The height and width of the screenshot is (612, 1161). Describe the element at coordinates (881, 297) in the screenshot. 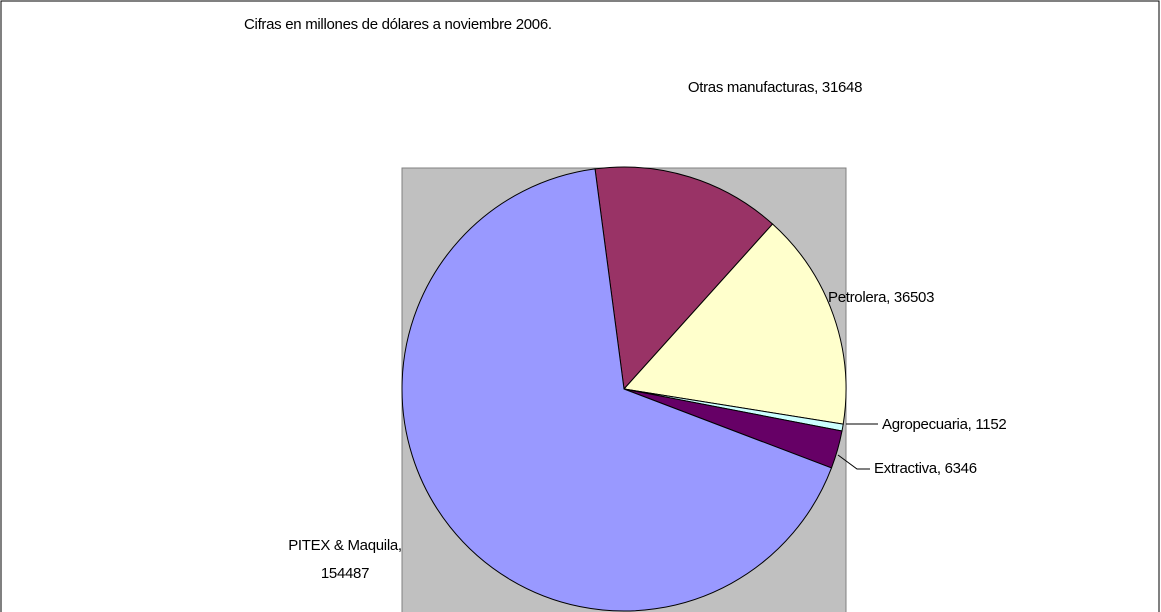

I see `data-label: Petrolera, 36503` at that location.